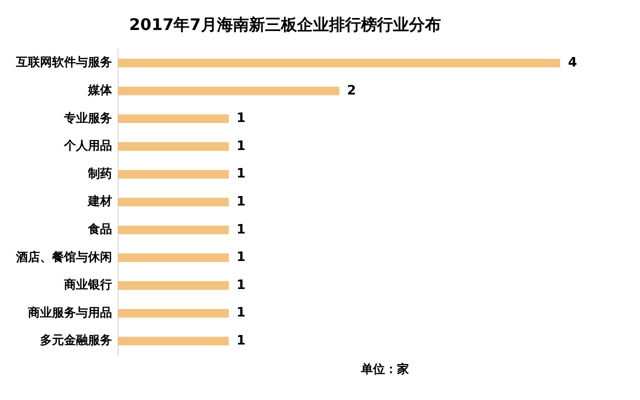  I want to click on y-tick-label: 媒体, so click(100, 90).